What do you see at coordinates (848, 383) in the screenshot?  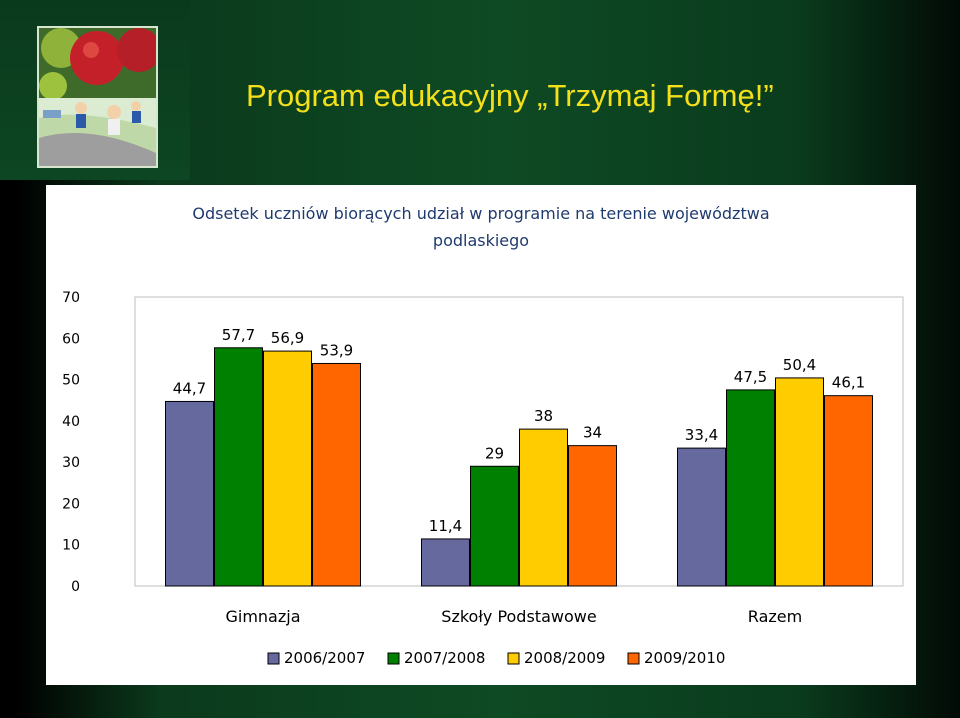 I see `value-label: 46,1` at bounding box center [848, 383].